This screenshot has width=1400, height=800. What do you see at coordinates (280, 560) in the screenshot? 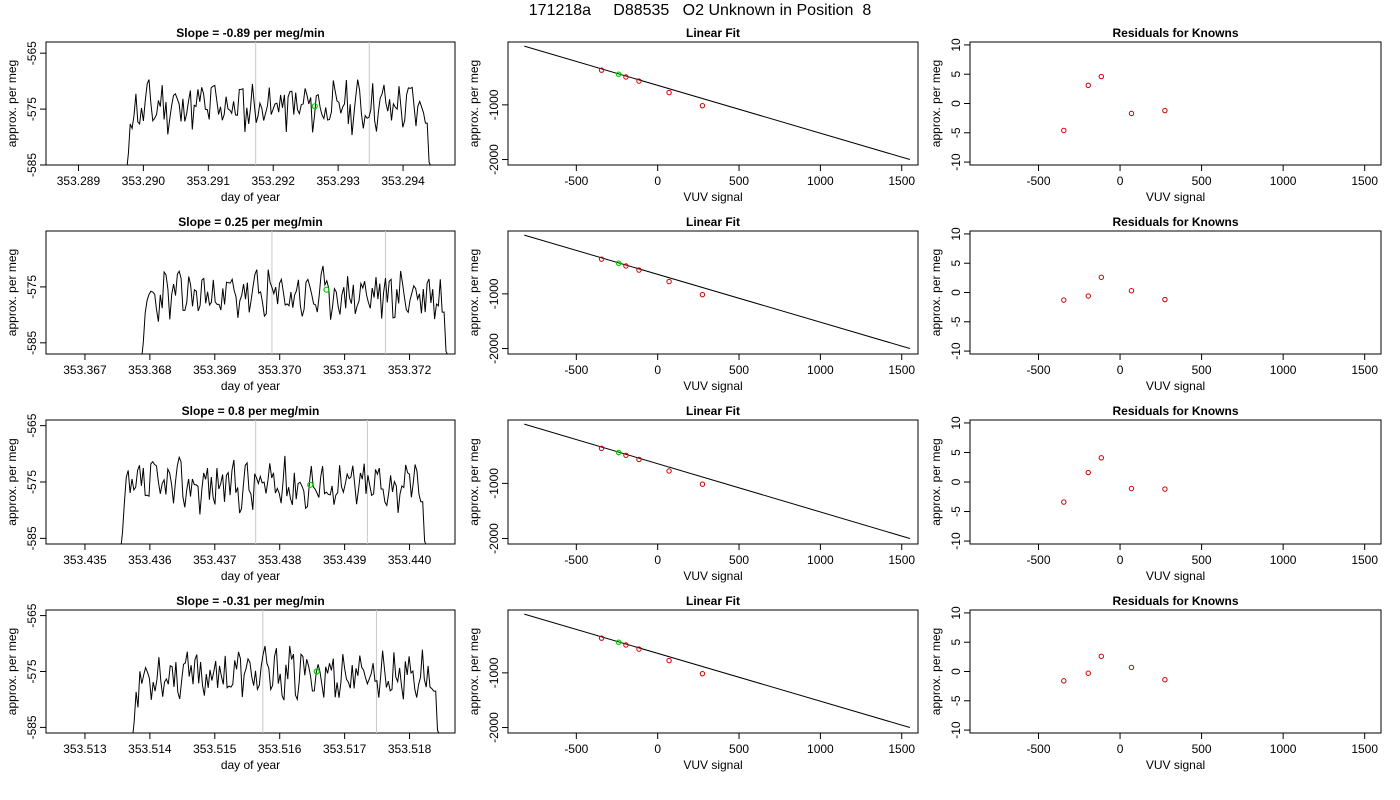
I see `x-tick-label: 353.438` at bounding box center [280, 560].